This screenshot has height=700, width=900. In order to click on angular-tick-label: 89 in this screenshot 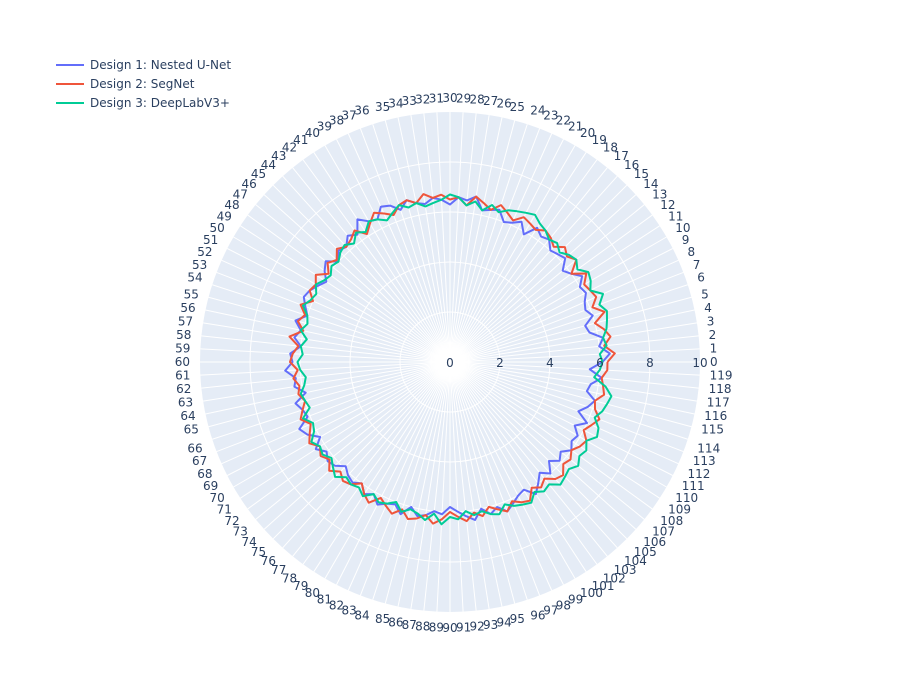, I will do `click(436, 628)`.